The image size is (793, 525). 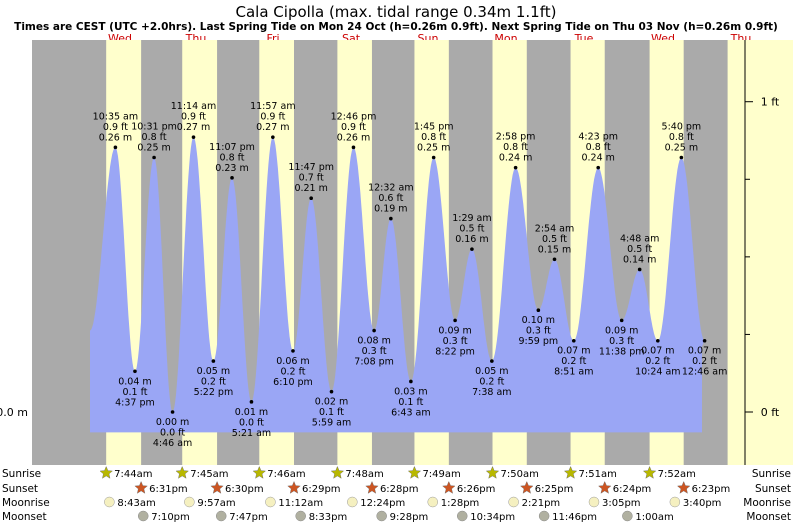 I want to click on low-tide-label: 0.03 m, so click(x=410, y=391).